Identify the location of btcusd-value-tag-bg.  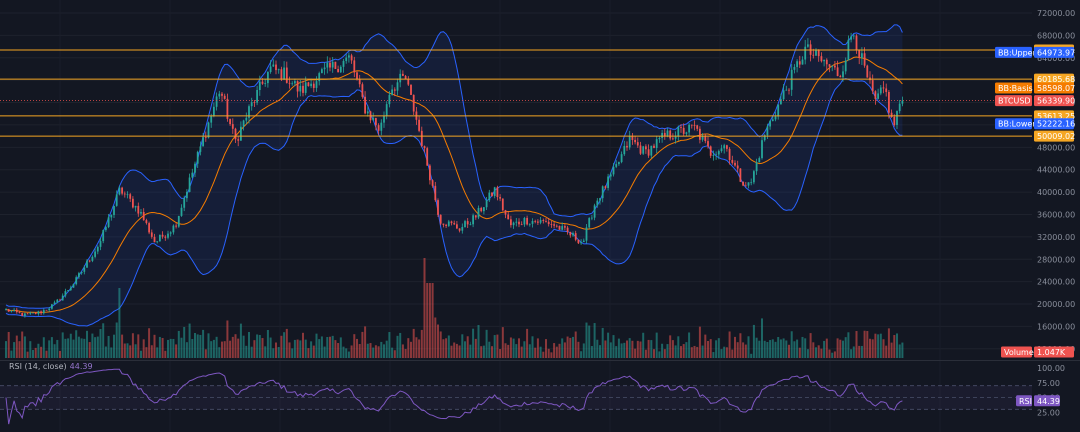
(1054, 101).